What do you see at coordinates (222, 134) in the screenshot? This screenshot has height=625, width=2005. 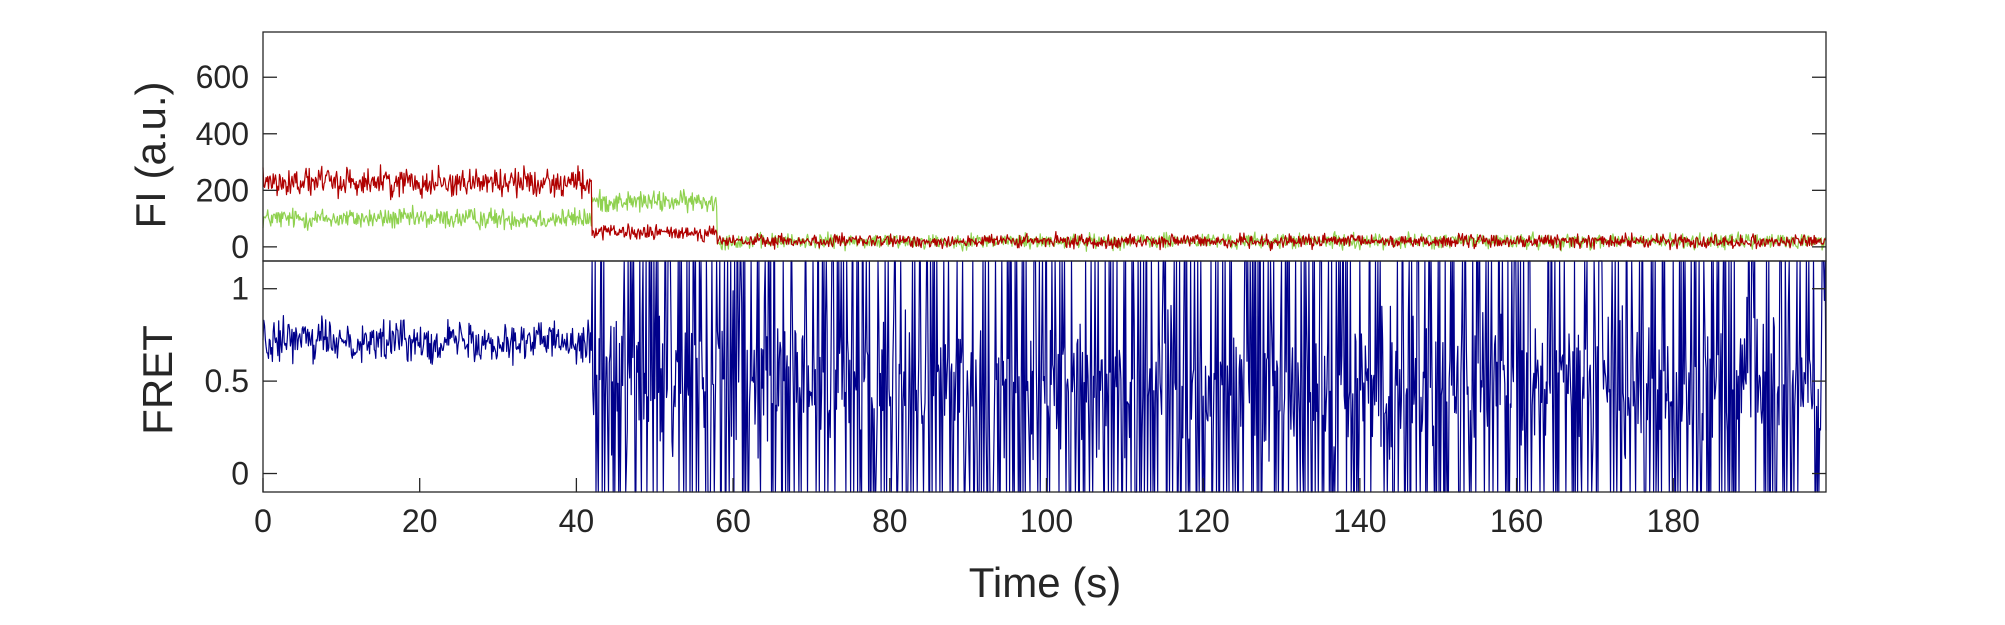 I see `fluorescence-y-tick-label: 400` at bounding box center [222, 134].